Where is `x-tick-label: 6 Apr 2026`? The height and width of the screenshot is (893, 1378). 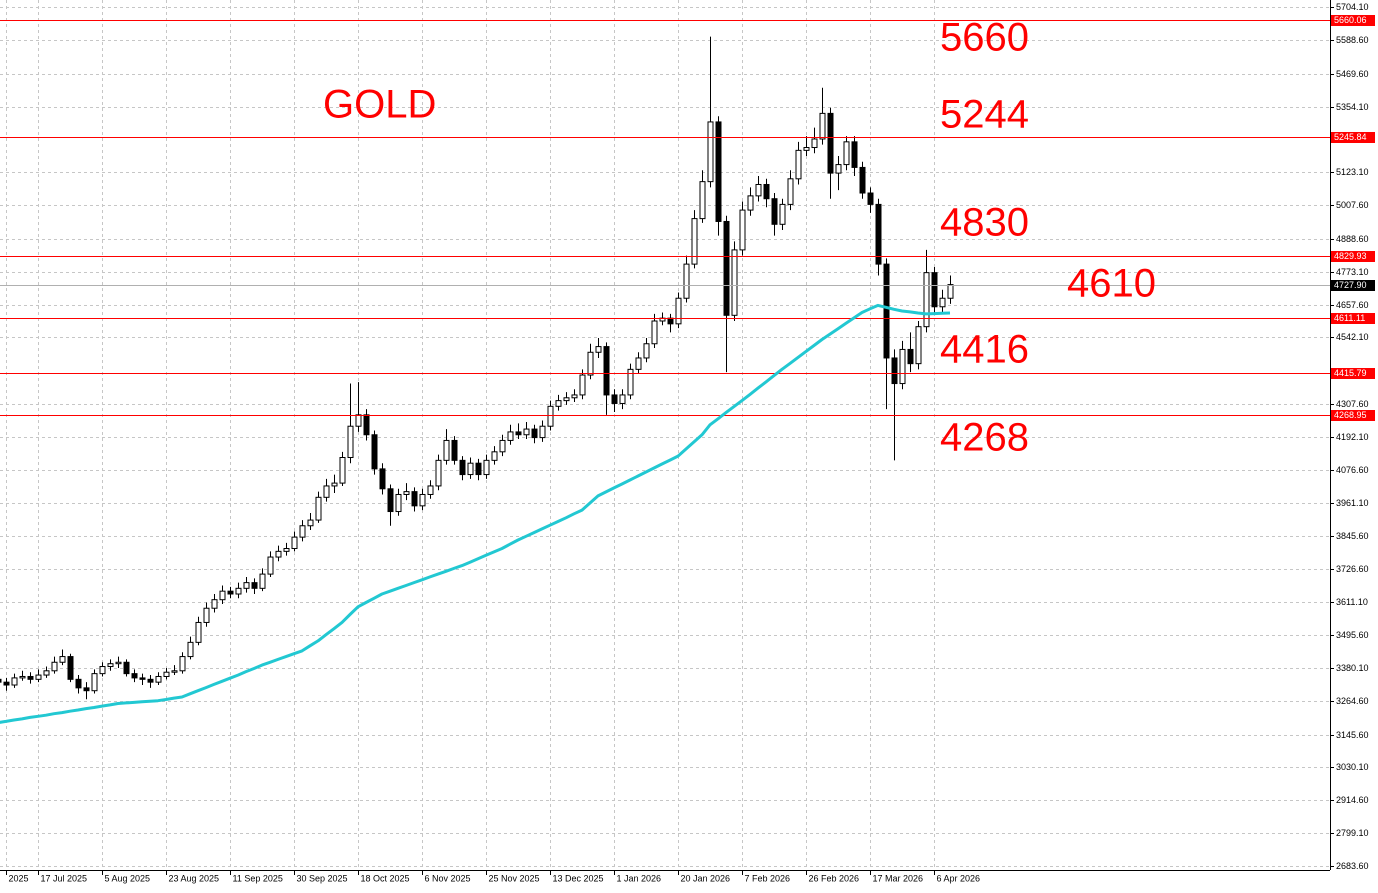 x-tick-label: 6 Apr 2026 is located at coordinates (959, 878).